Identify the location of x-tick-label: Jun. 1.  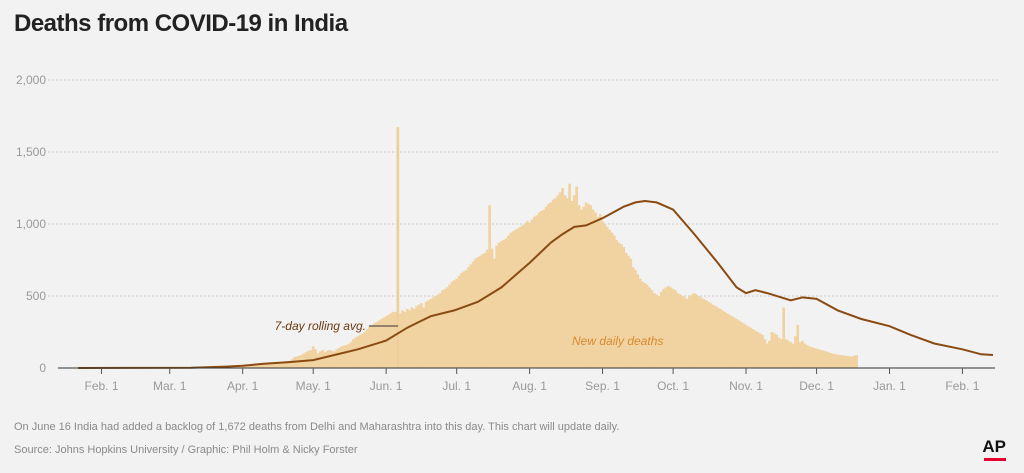
(386, 386).